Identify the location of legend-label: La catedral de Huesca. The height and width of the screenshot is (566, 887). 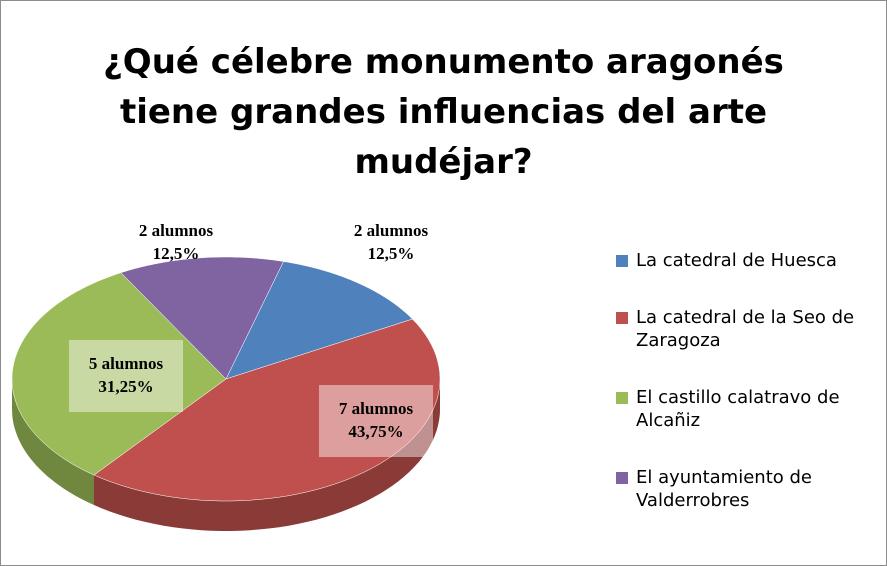
(736, 260).